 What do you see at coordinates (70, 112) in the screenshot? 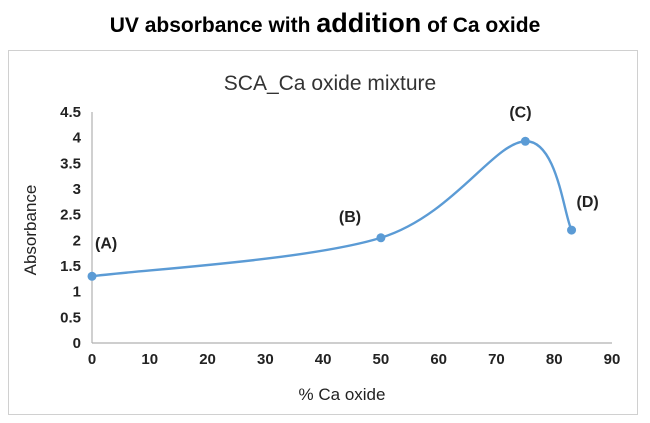
I see `y-tick-label: 4.5` at bounding box center [70, 112].